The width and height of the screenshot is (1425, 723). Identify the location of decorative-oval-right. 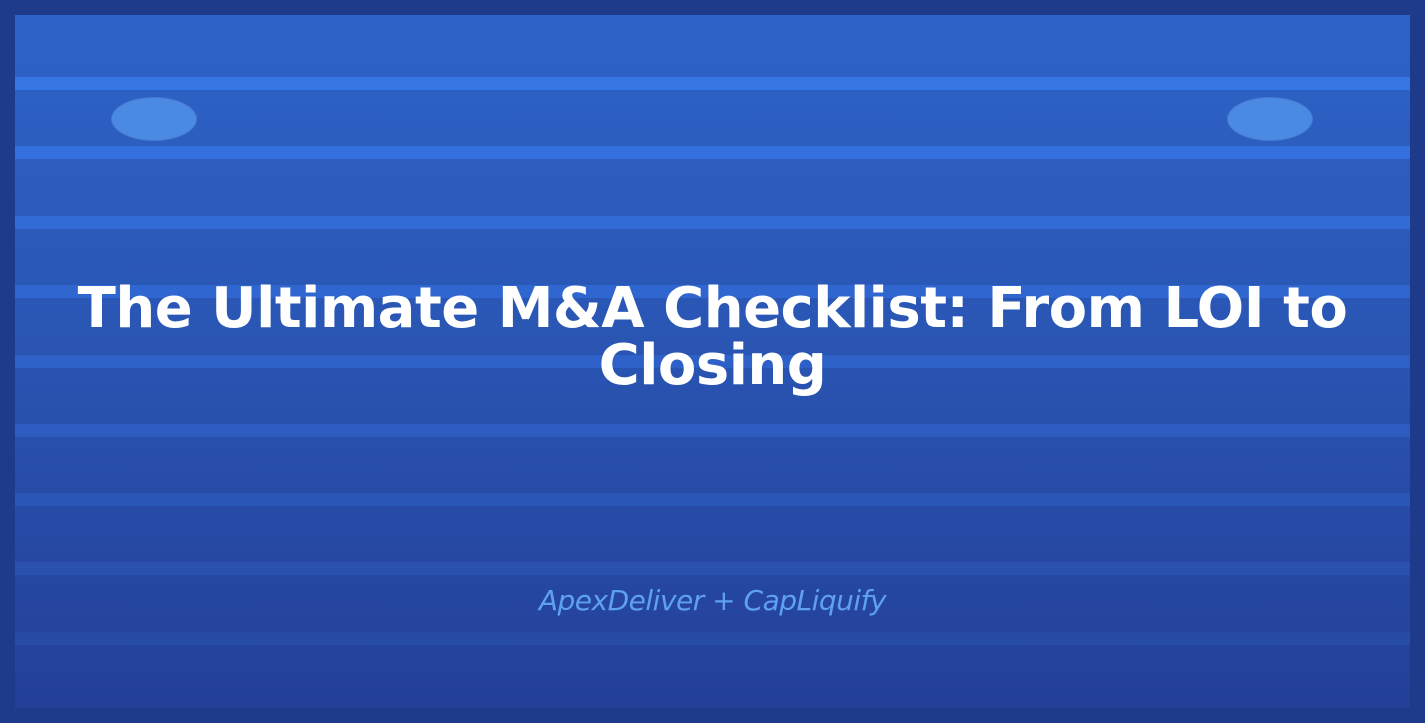
(1270, 119).